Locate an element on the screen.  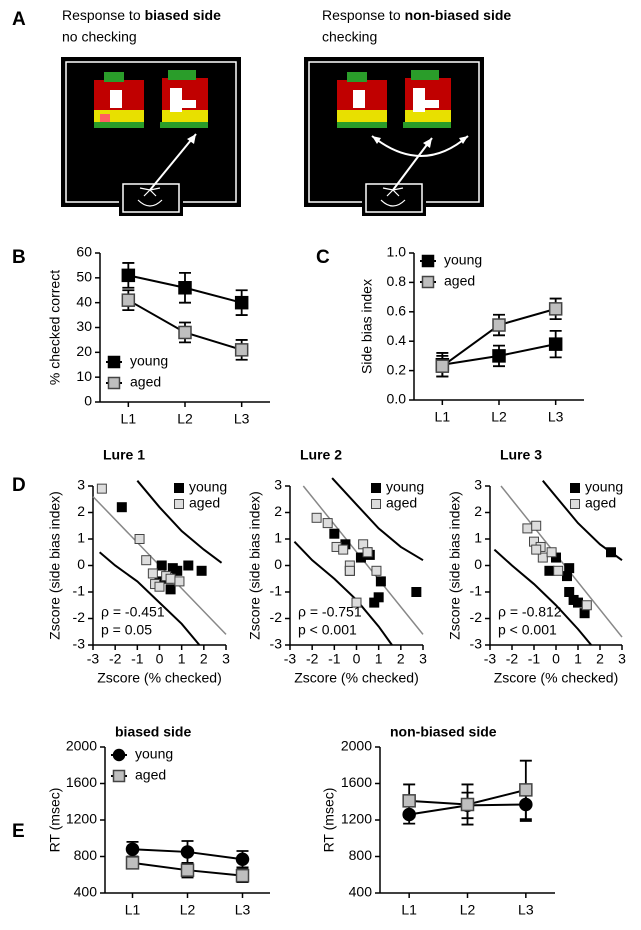
x-tick-label: -2 is located at coordinates (312, 659).